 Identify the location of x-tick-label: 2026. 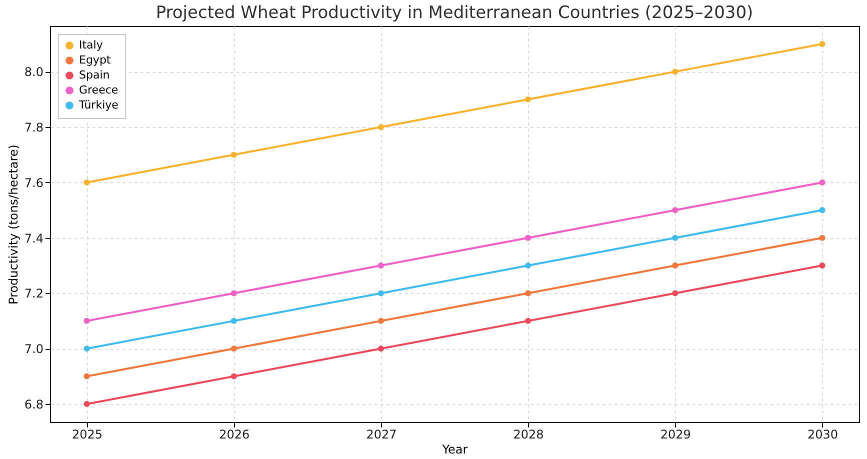
(234, 435).